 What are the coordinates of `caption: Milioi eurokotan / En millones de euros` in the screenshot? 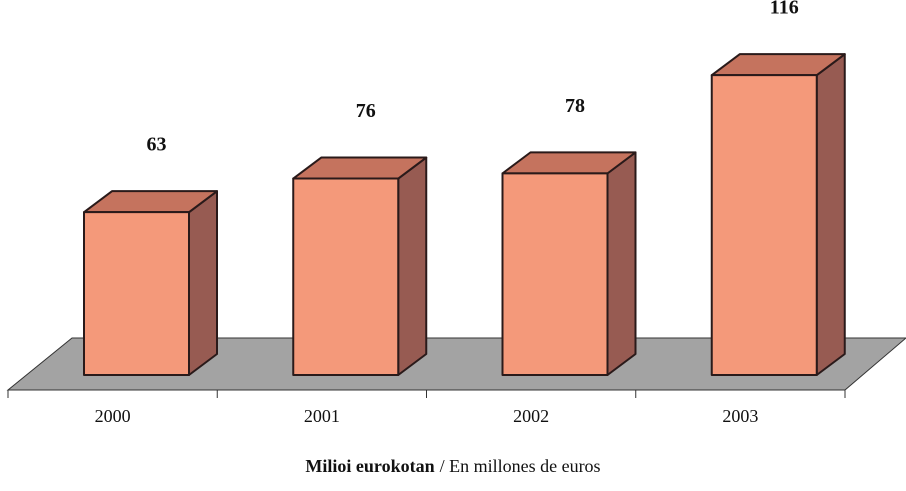 It's located at (452, 466).